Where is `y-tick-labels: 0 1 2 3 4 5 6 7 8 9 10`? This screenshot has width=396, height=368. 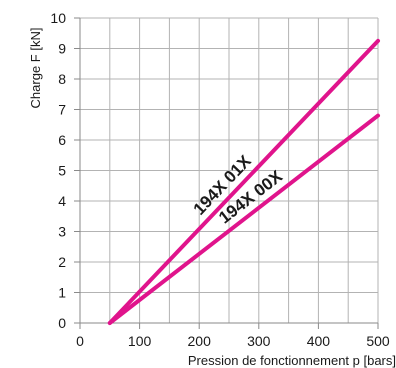 y-tick-labels: 0 1 2 3 4 5 6 7 8 9 10 is located at coordinates (65, 170).